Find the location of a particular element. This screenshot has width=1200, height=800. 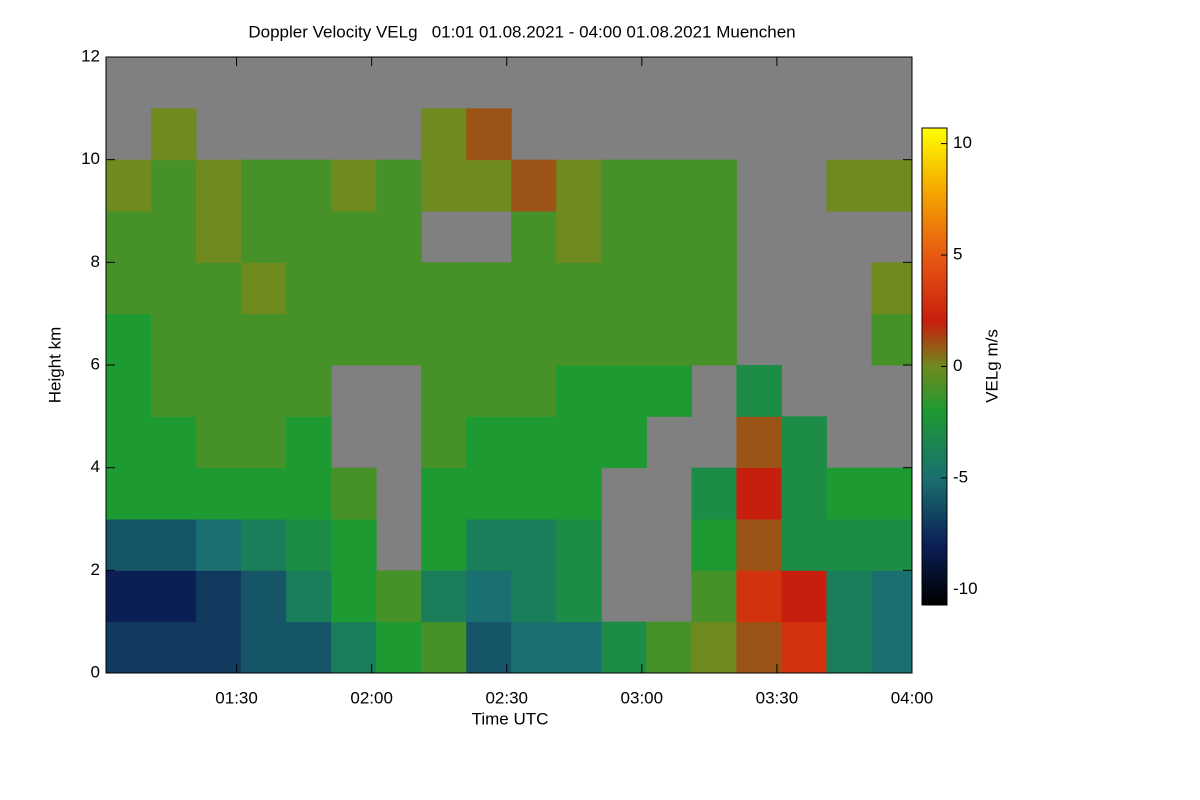

x-tick-label: 03:30 is located at coordinates (777, 697).